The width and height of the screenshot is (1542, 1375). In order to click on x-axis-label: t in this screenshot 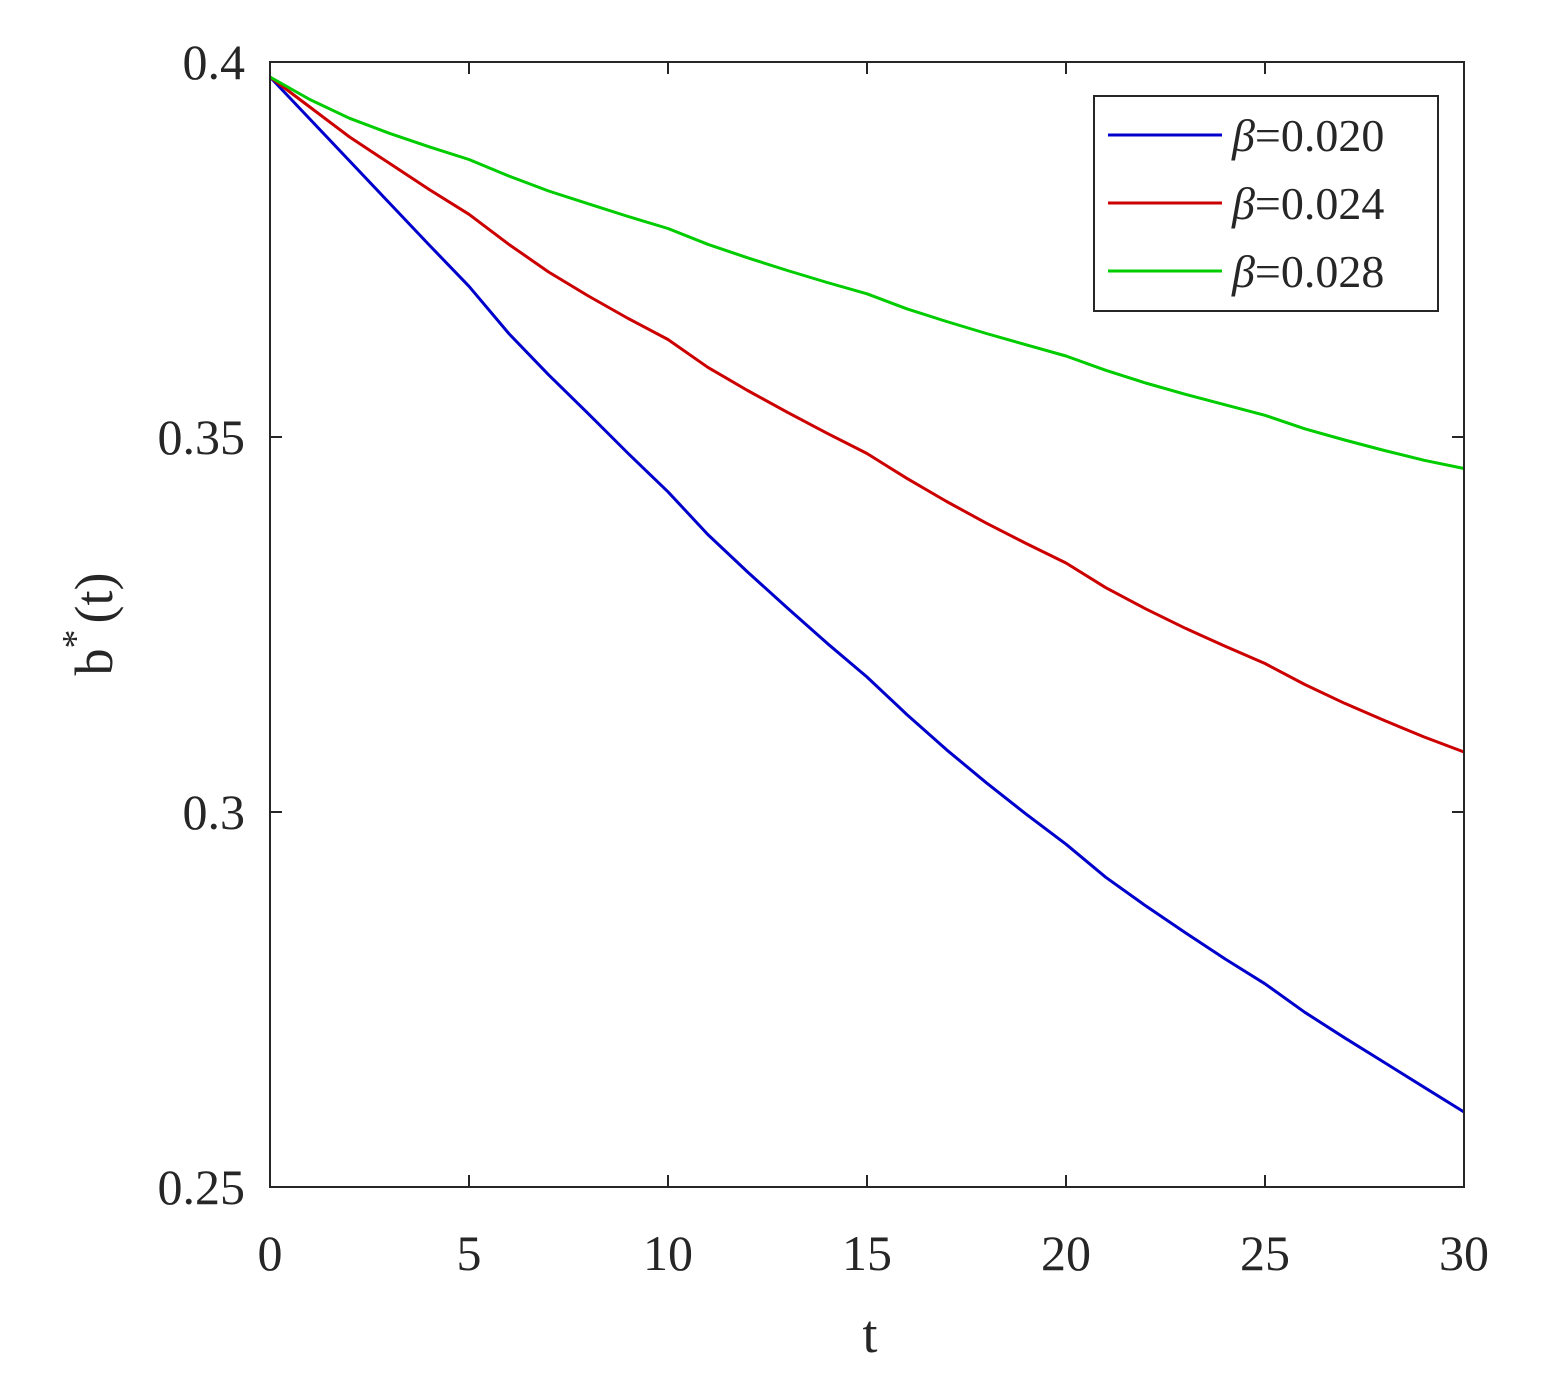, I will do `click(869, 1334)`.